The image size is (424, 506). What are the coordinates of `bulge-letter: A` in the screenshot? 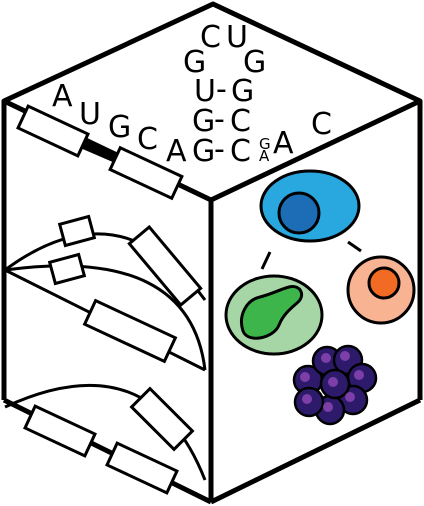 It's located at (264, 156).